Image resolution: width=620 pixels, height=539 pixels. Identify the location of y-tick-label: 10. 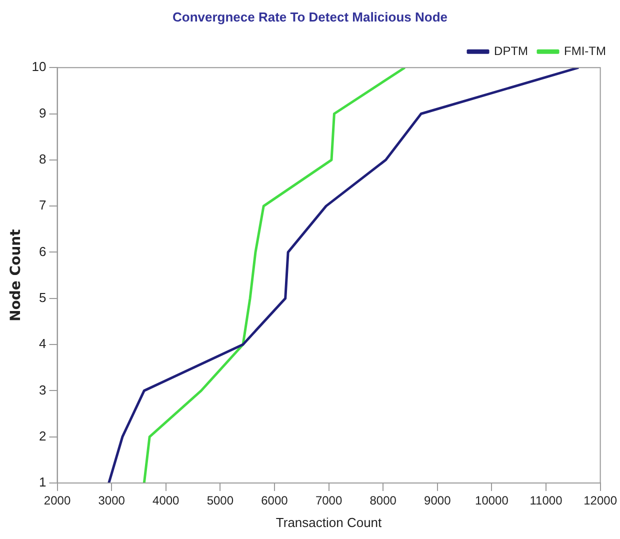
(39, 66).